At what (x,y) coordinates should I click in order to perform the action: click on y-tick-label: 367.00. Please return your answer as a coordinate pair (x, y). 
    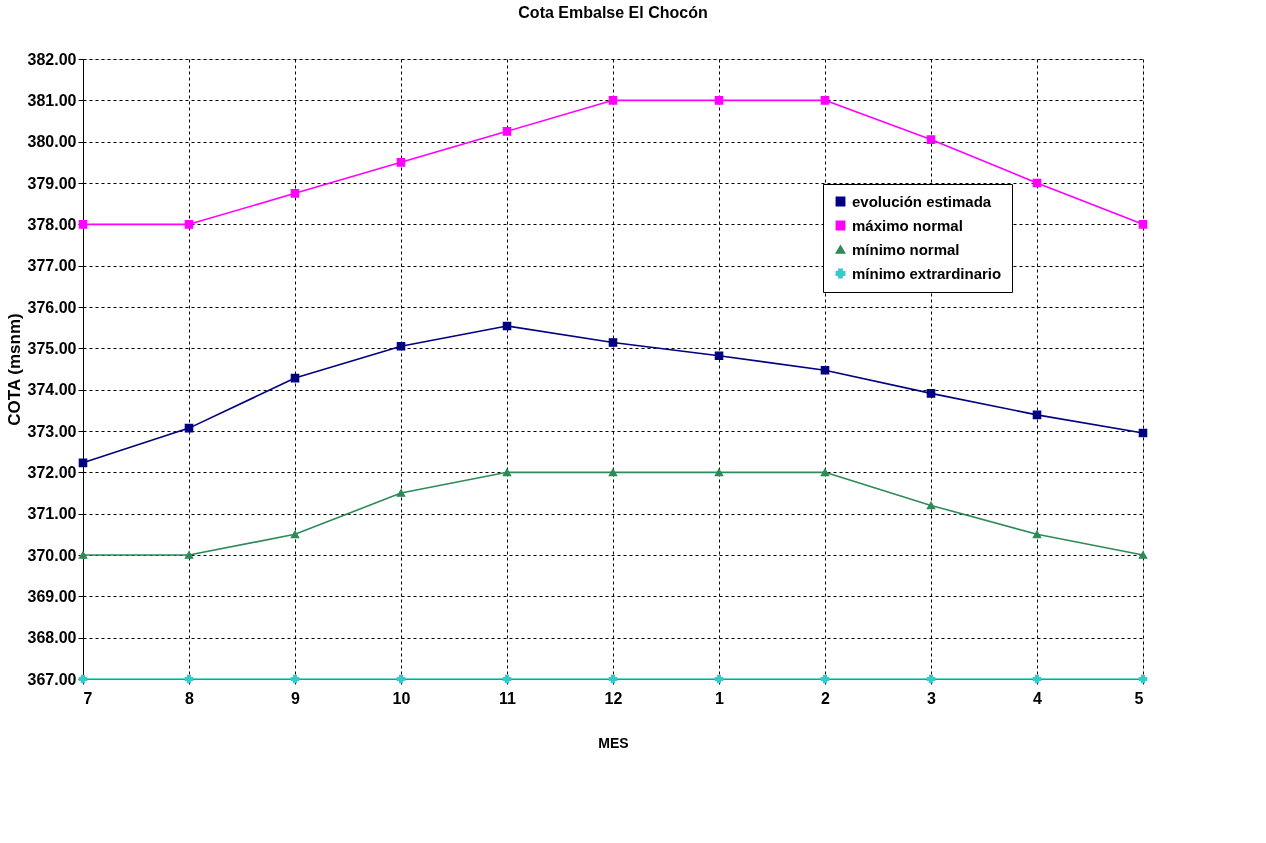
    Looking at the image, I should click on (52, 679).